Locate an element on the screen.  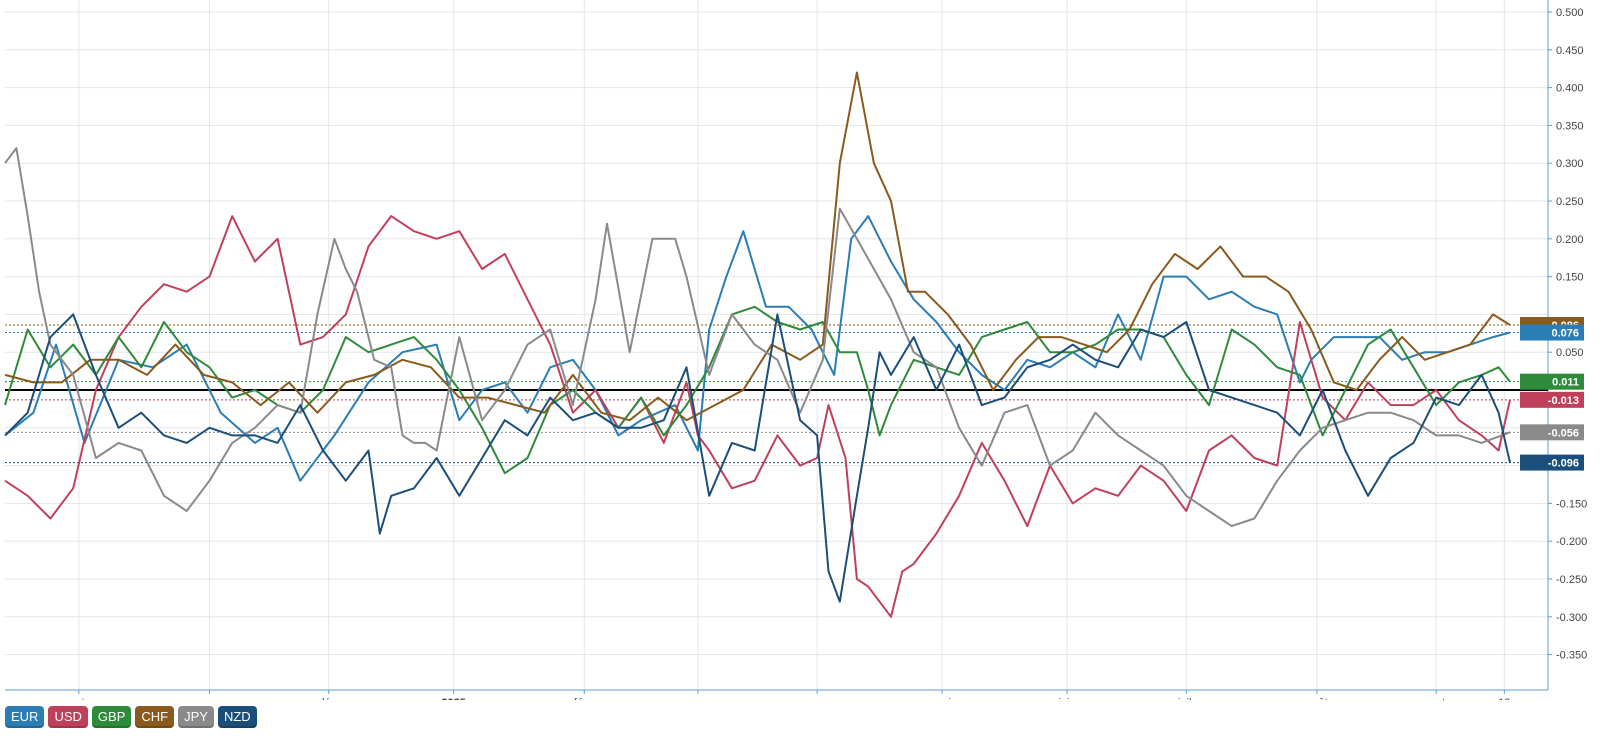
y-tick-label: -0.200 is located at coordinates (1571, 542).